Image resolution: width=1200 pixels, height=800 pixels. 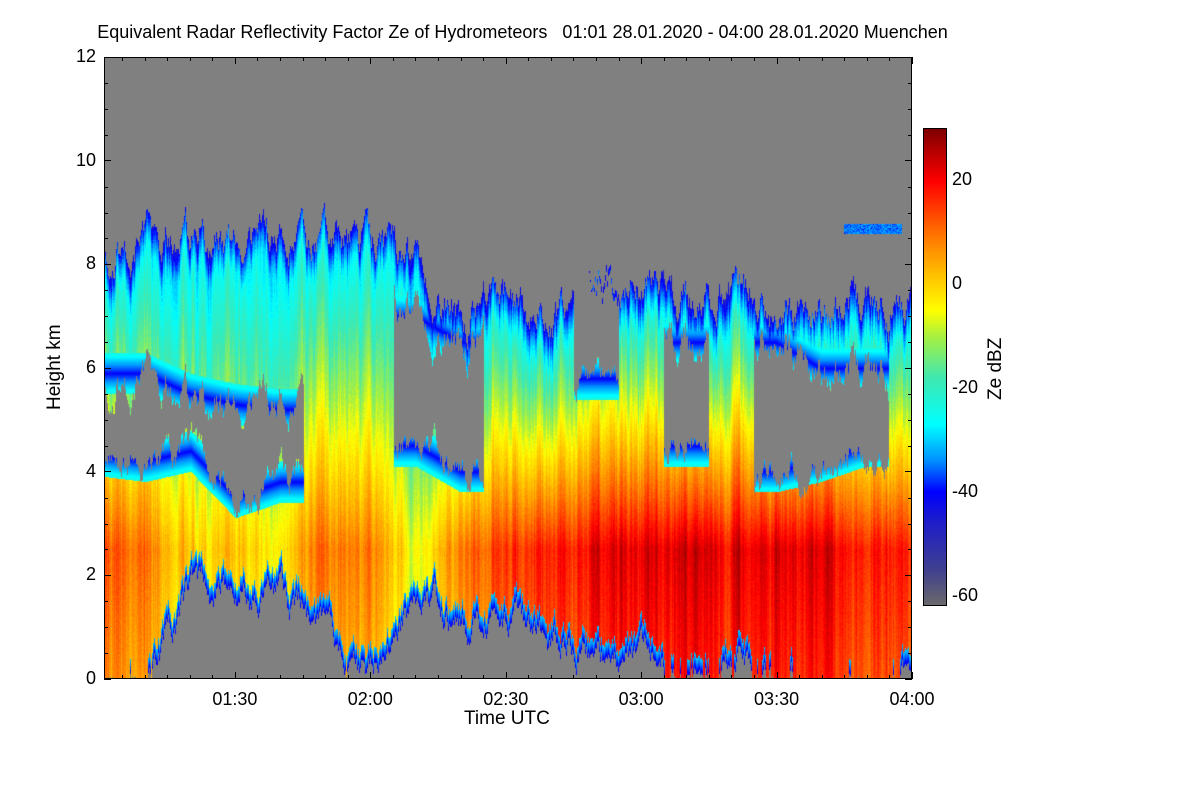 I want to click on x-tick-label: 04:00, so click(x=912, y=699).